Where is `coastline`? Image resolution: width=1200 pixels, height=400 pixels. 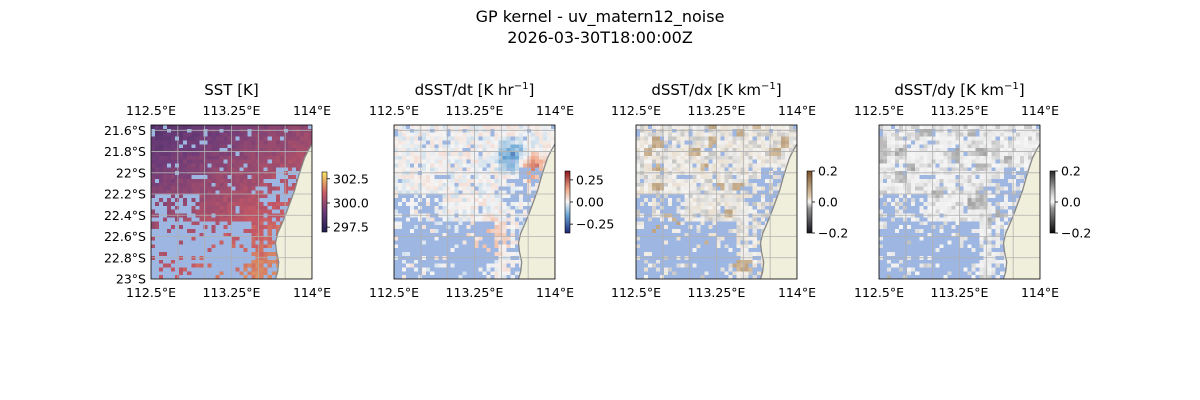
coastline is located at coordinates (778, 211).